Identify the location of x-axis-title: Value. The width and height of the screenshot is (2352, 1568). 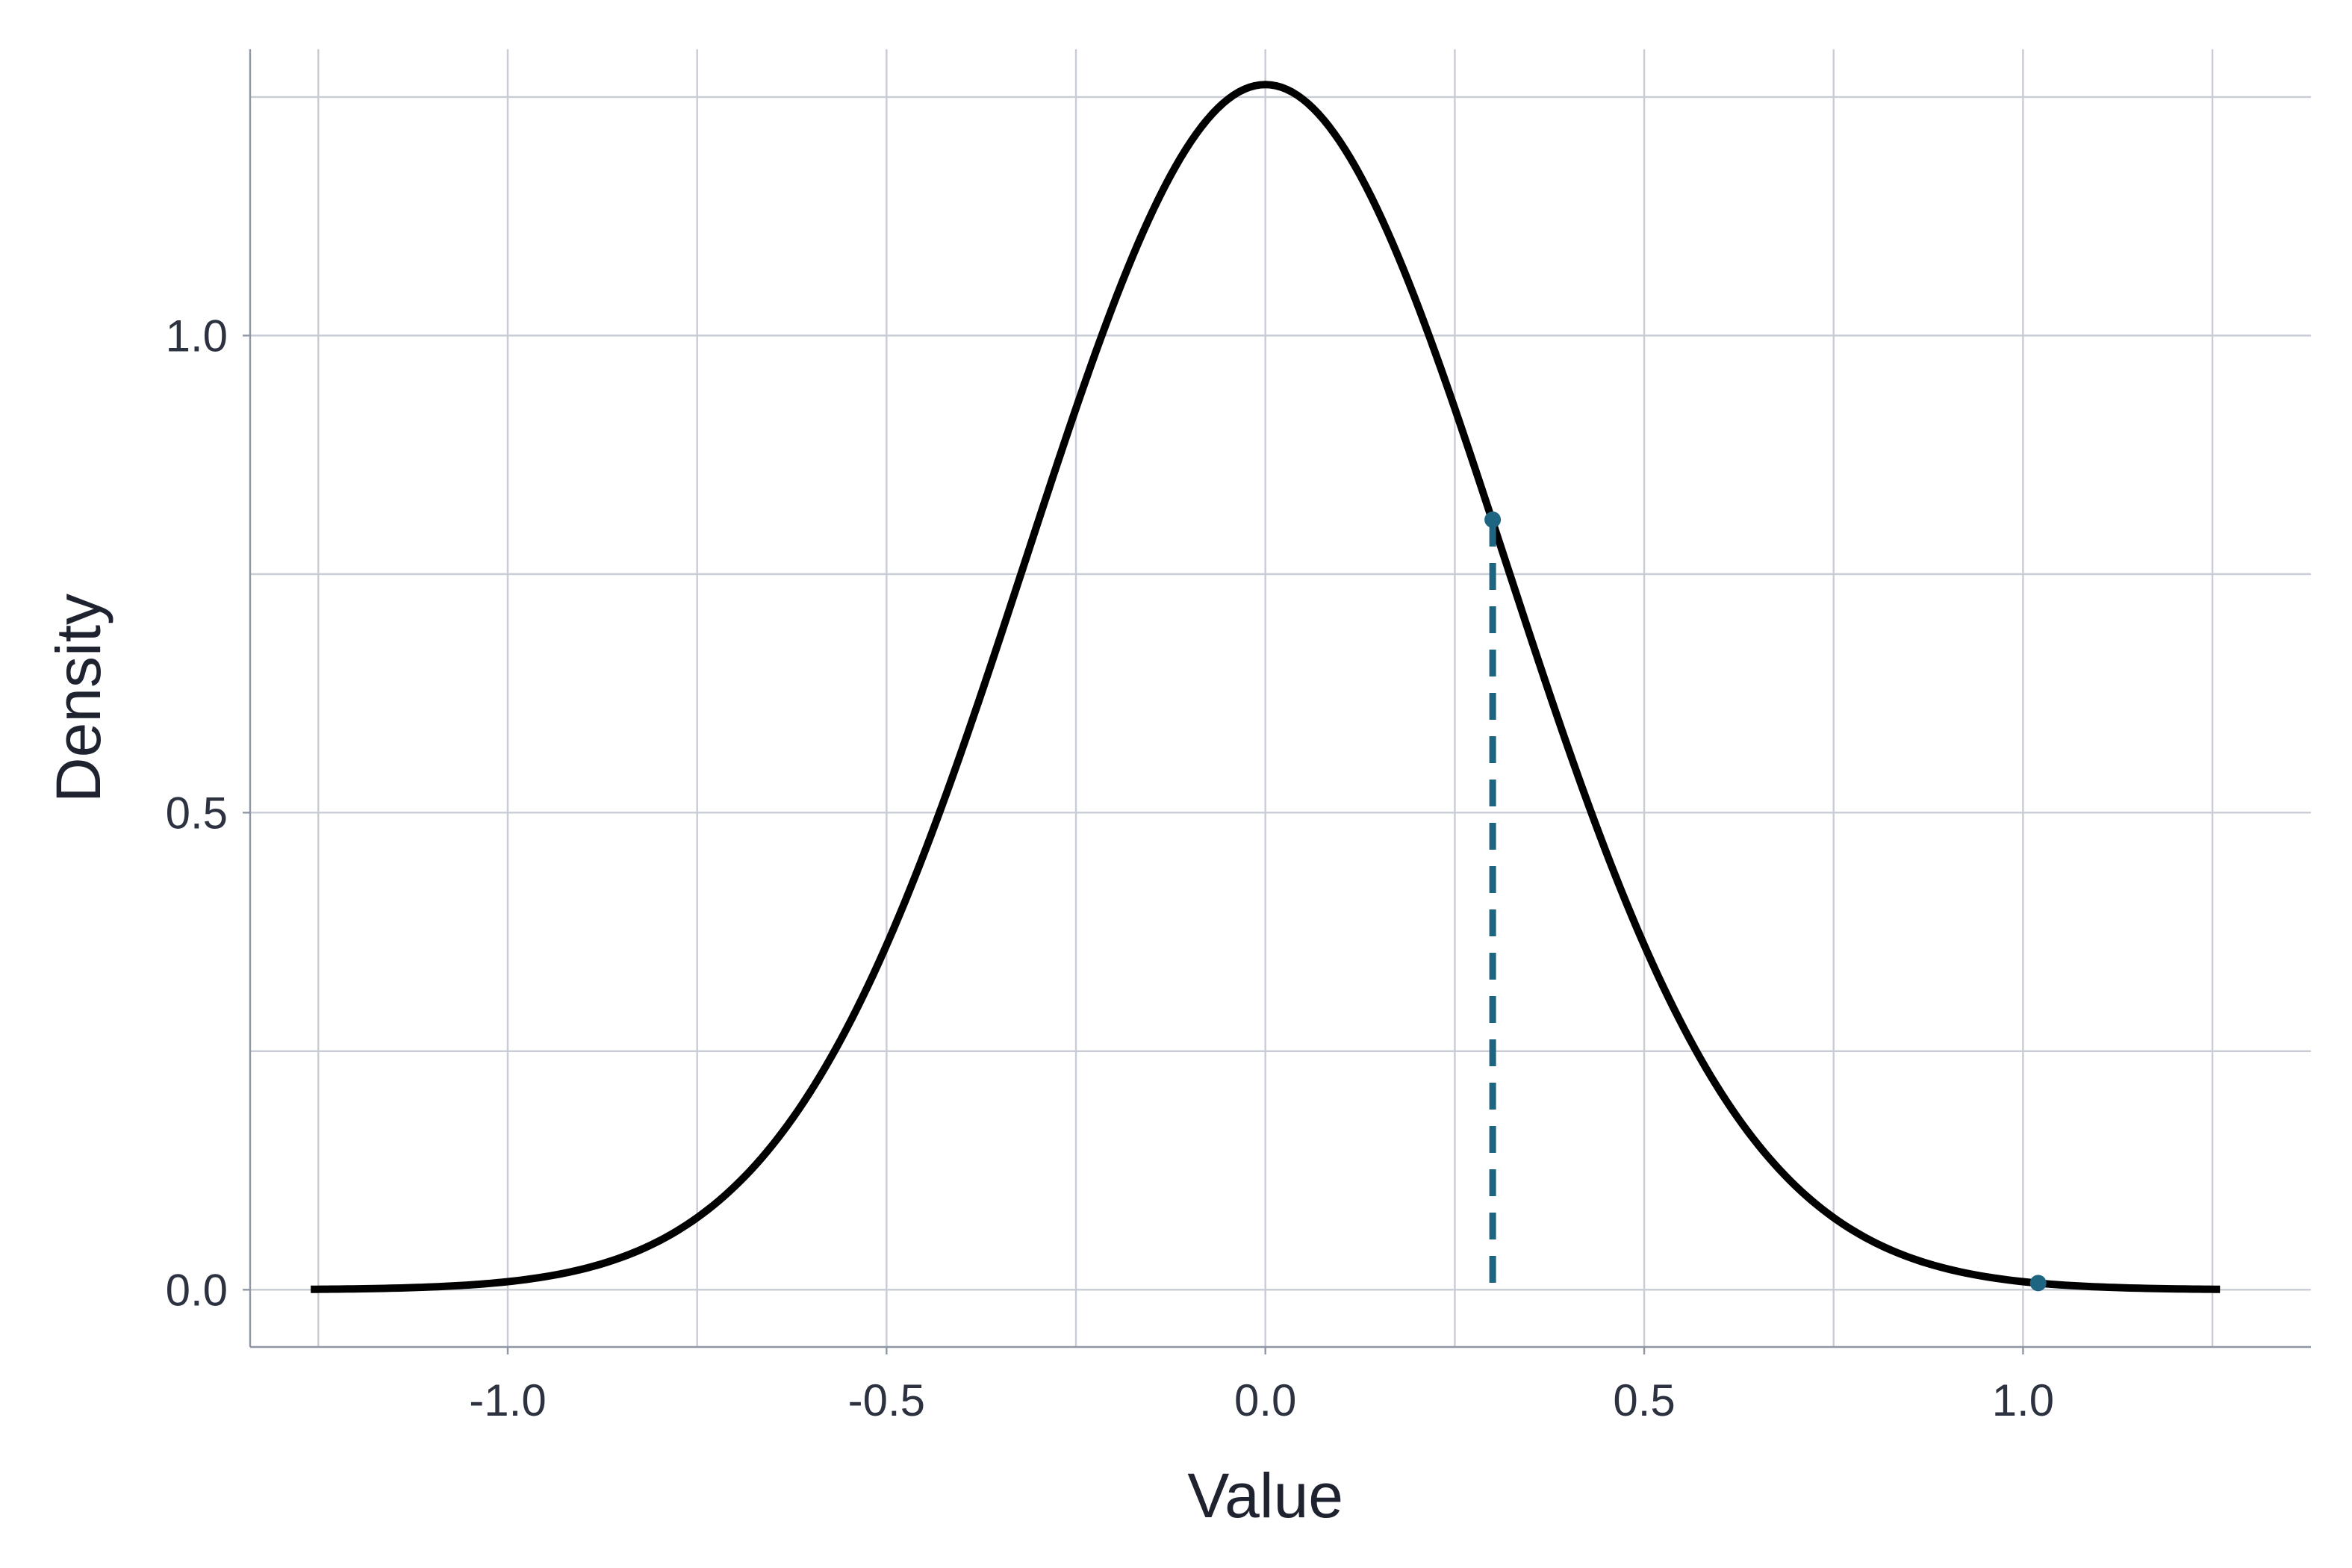
(1265, 1495).